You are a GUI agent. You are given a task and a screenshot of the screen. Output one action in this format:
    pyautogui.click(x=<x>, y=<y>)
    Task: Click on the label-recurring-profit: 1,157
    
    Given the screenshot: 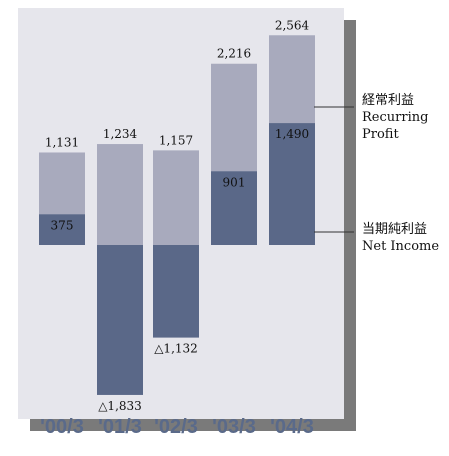 What is the action you would take?
    pyautogui.click(x=176, y=140)
    